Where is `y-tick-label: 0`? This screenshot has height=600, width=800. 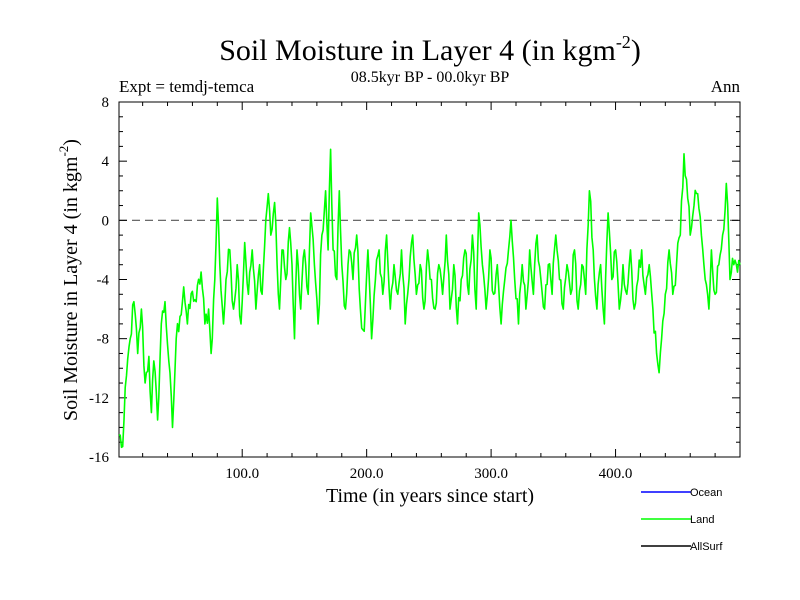 y-tick-label: 0 is located at coordinates (106, 221).